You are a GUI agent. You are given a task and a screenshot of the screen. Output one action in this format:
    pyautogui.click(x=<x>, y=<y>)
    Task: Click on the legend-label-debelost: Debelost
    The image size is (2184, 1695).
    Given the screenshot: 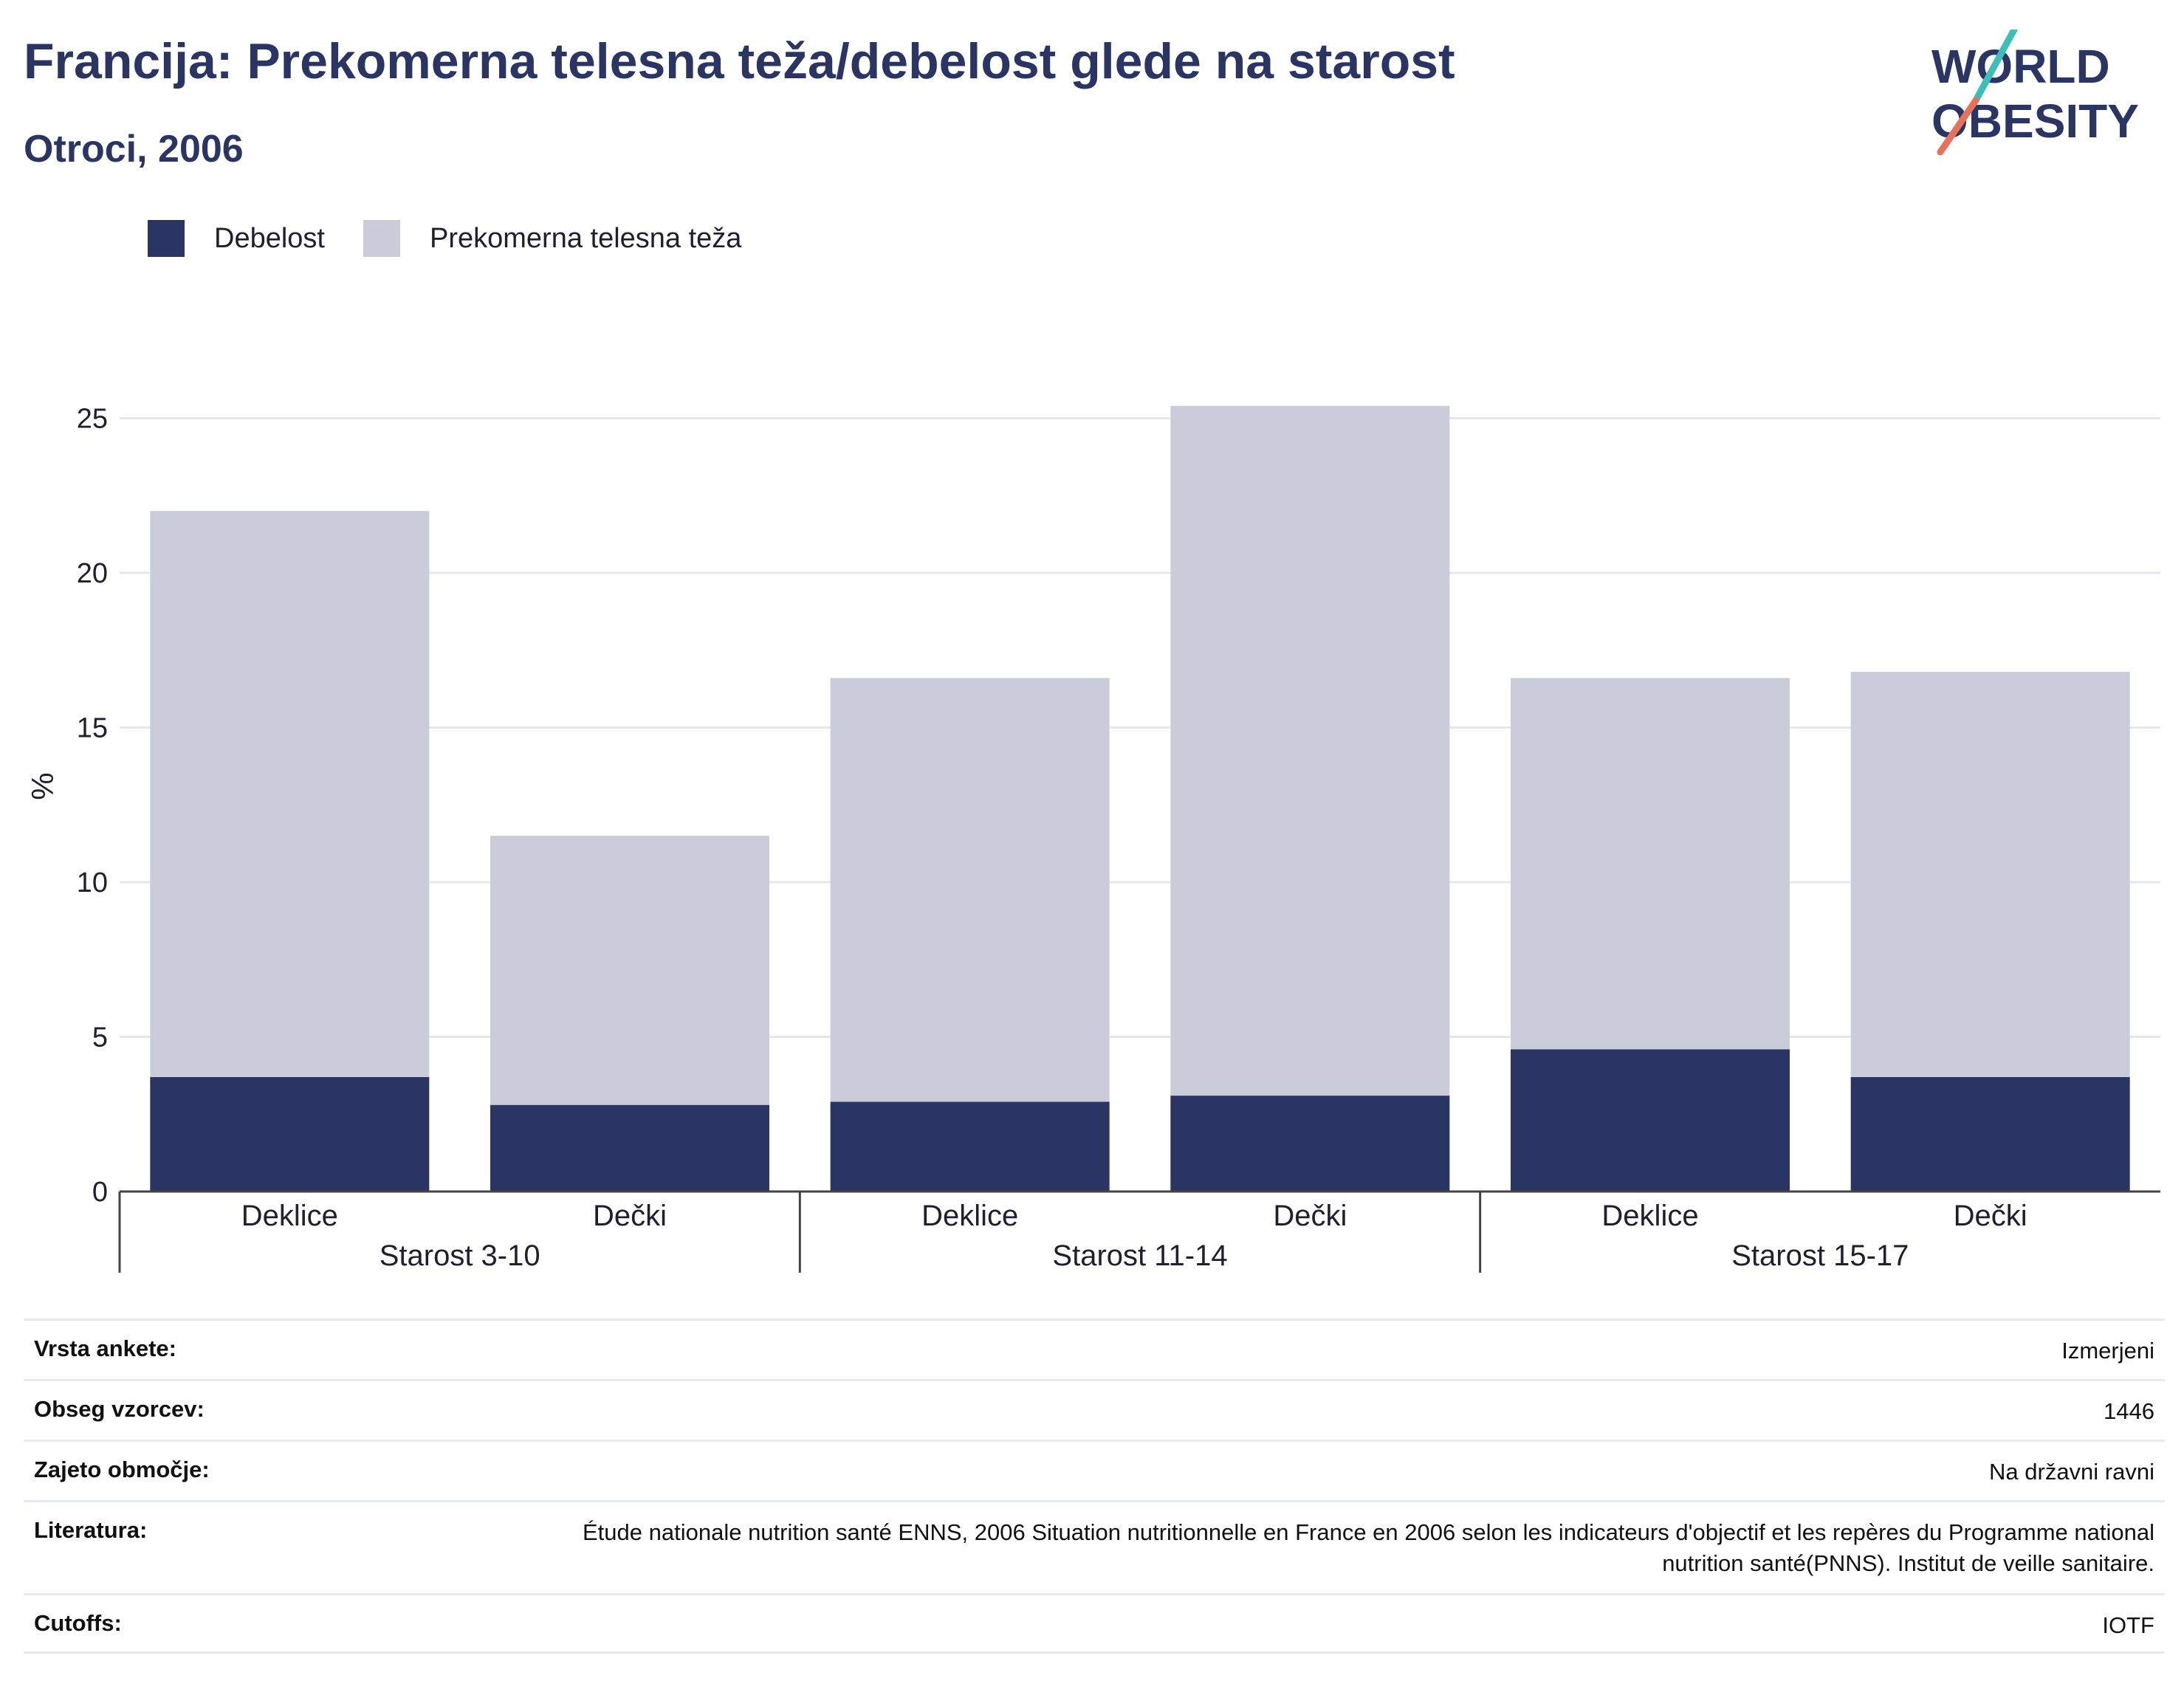 What is the action you would take?
    pyautogui.click(x=270, y=238)
    